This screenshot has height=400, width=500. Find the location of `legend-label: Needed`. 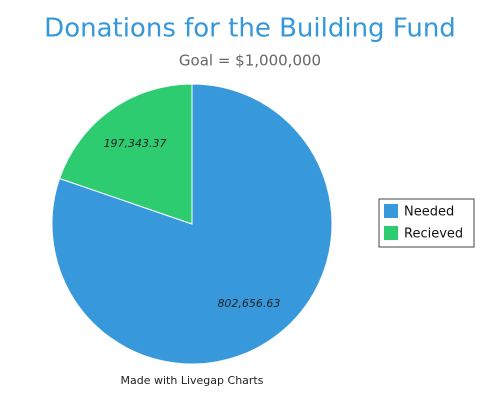

legend-label: Needed is located at coordinates (429, 212).